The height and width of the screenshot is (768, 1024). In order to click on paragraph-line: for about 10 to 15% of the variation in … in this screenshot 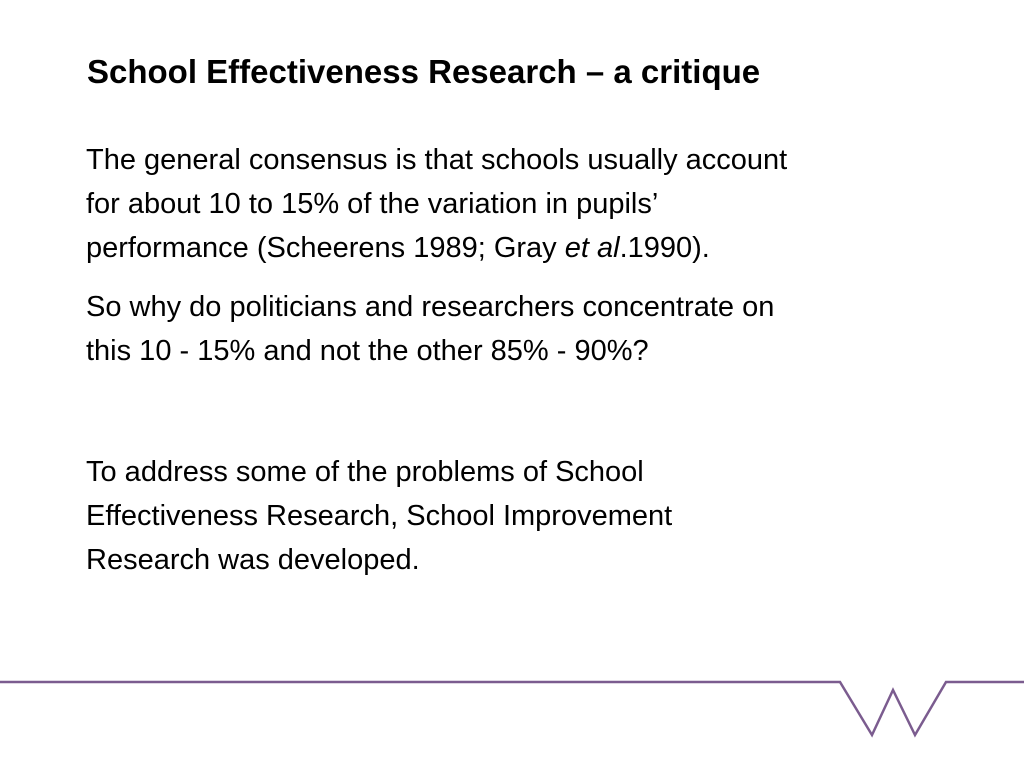, I will do `click(372, 204)`.